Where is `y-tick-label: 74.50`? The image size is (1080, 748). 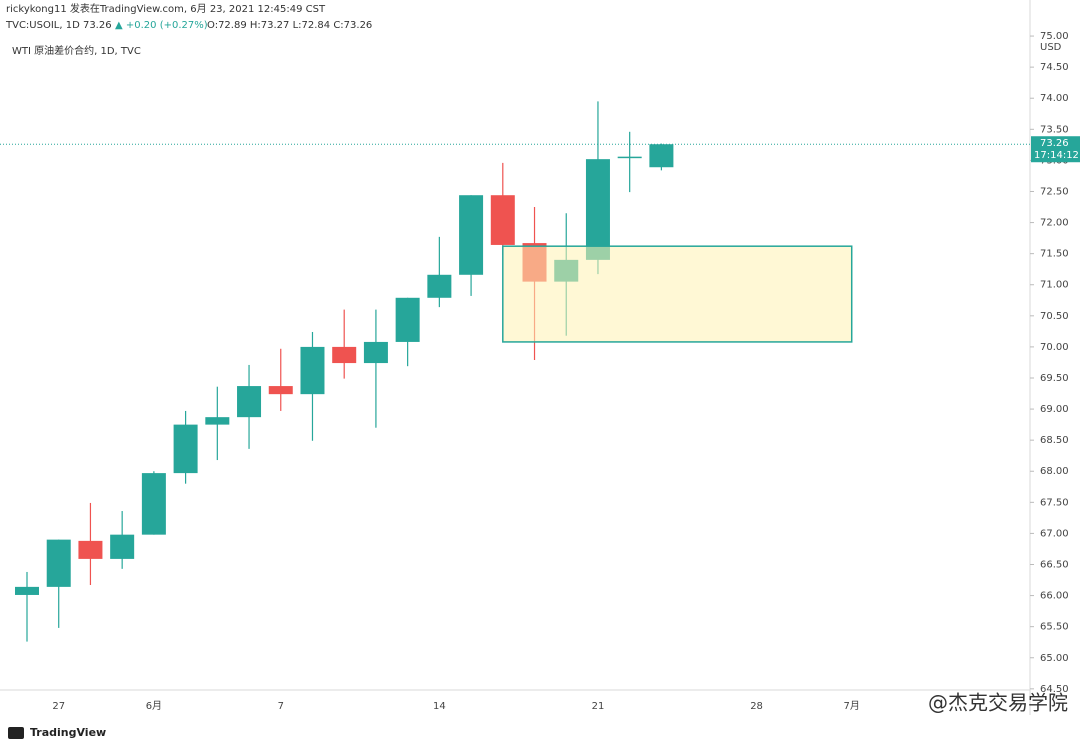 y-tick-label: 74.50 is located at coordinates (1054, 67).